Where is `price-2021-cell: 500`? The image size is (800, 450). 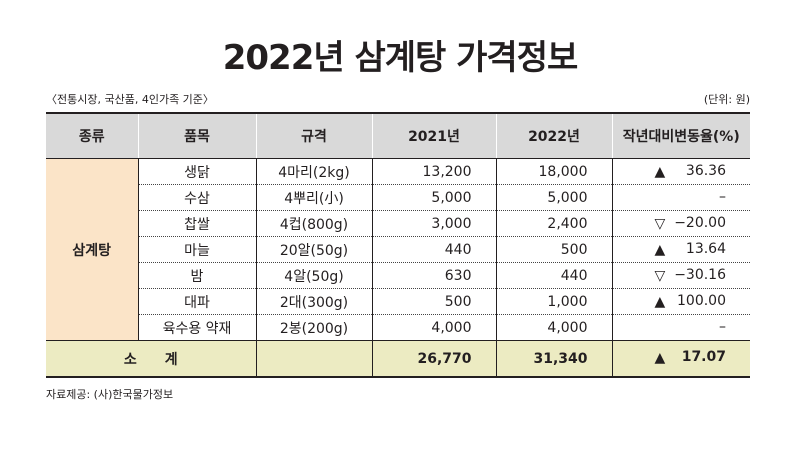 price-2021-cell: 500 is located at coordinates (434, 301).